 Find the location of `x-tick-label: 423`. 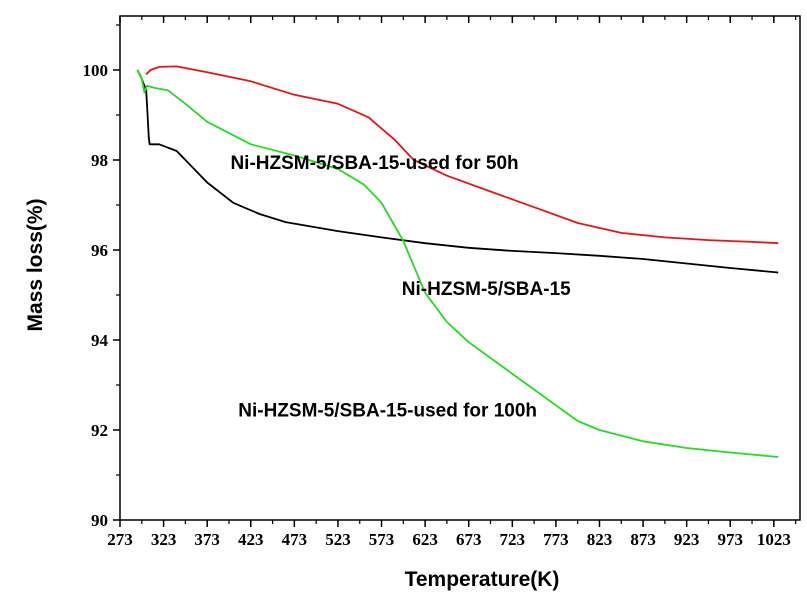

x-tick-label: 423 is located at coordinates (251, 539).